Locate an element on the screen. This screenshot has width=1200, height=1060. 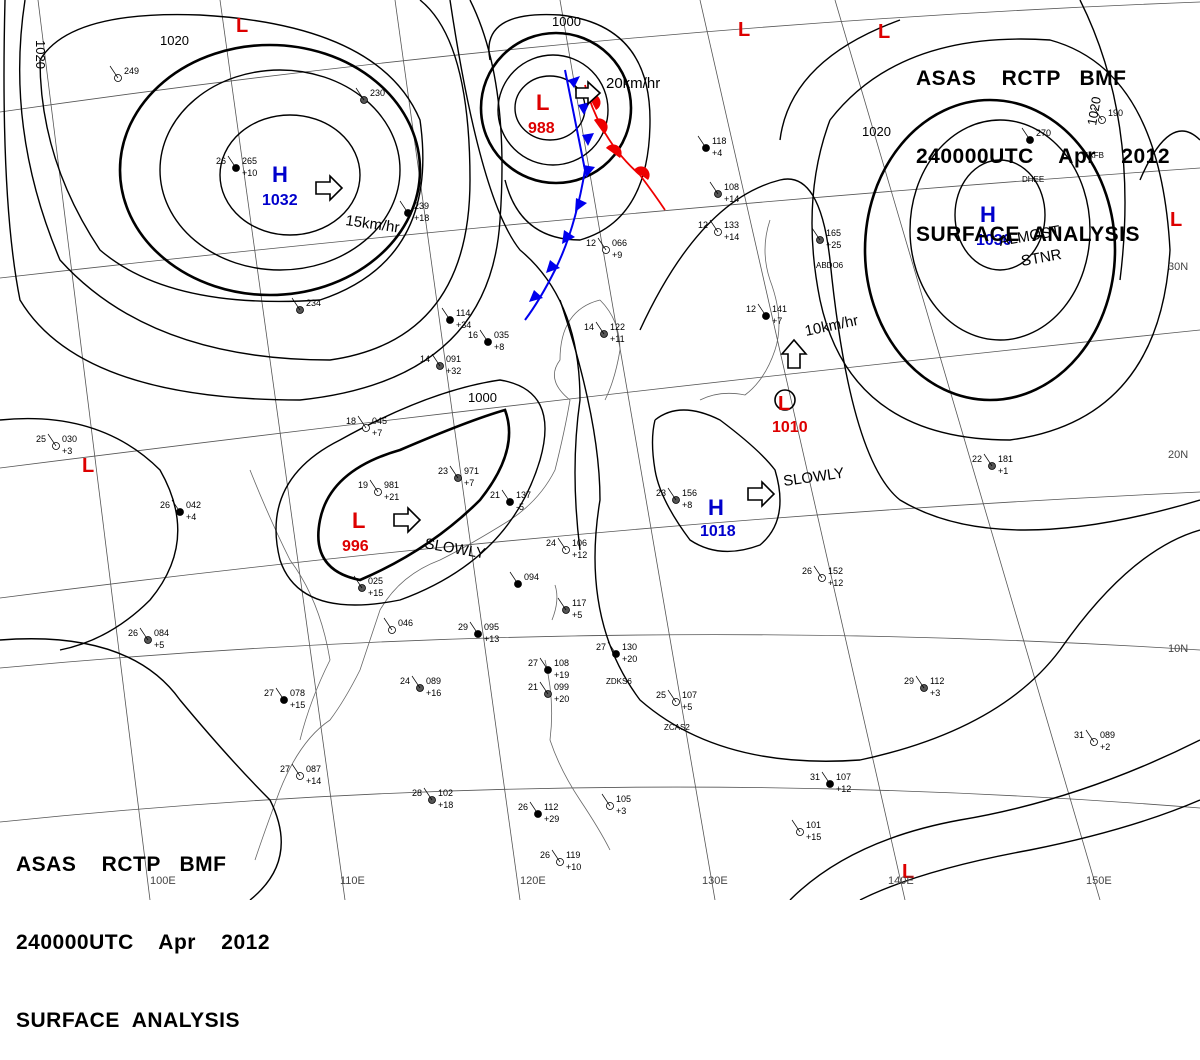
station-pressure: 165 is located at coordinates (833, 233).